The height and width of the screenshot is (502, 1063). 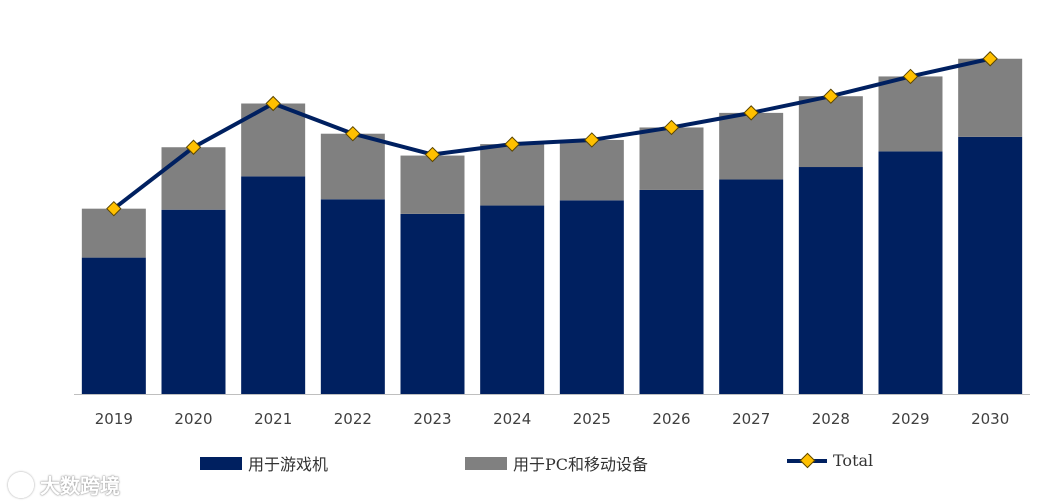 I want to click on bar-pc-mobile-2029, so click(x=910, y=114).